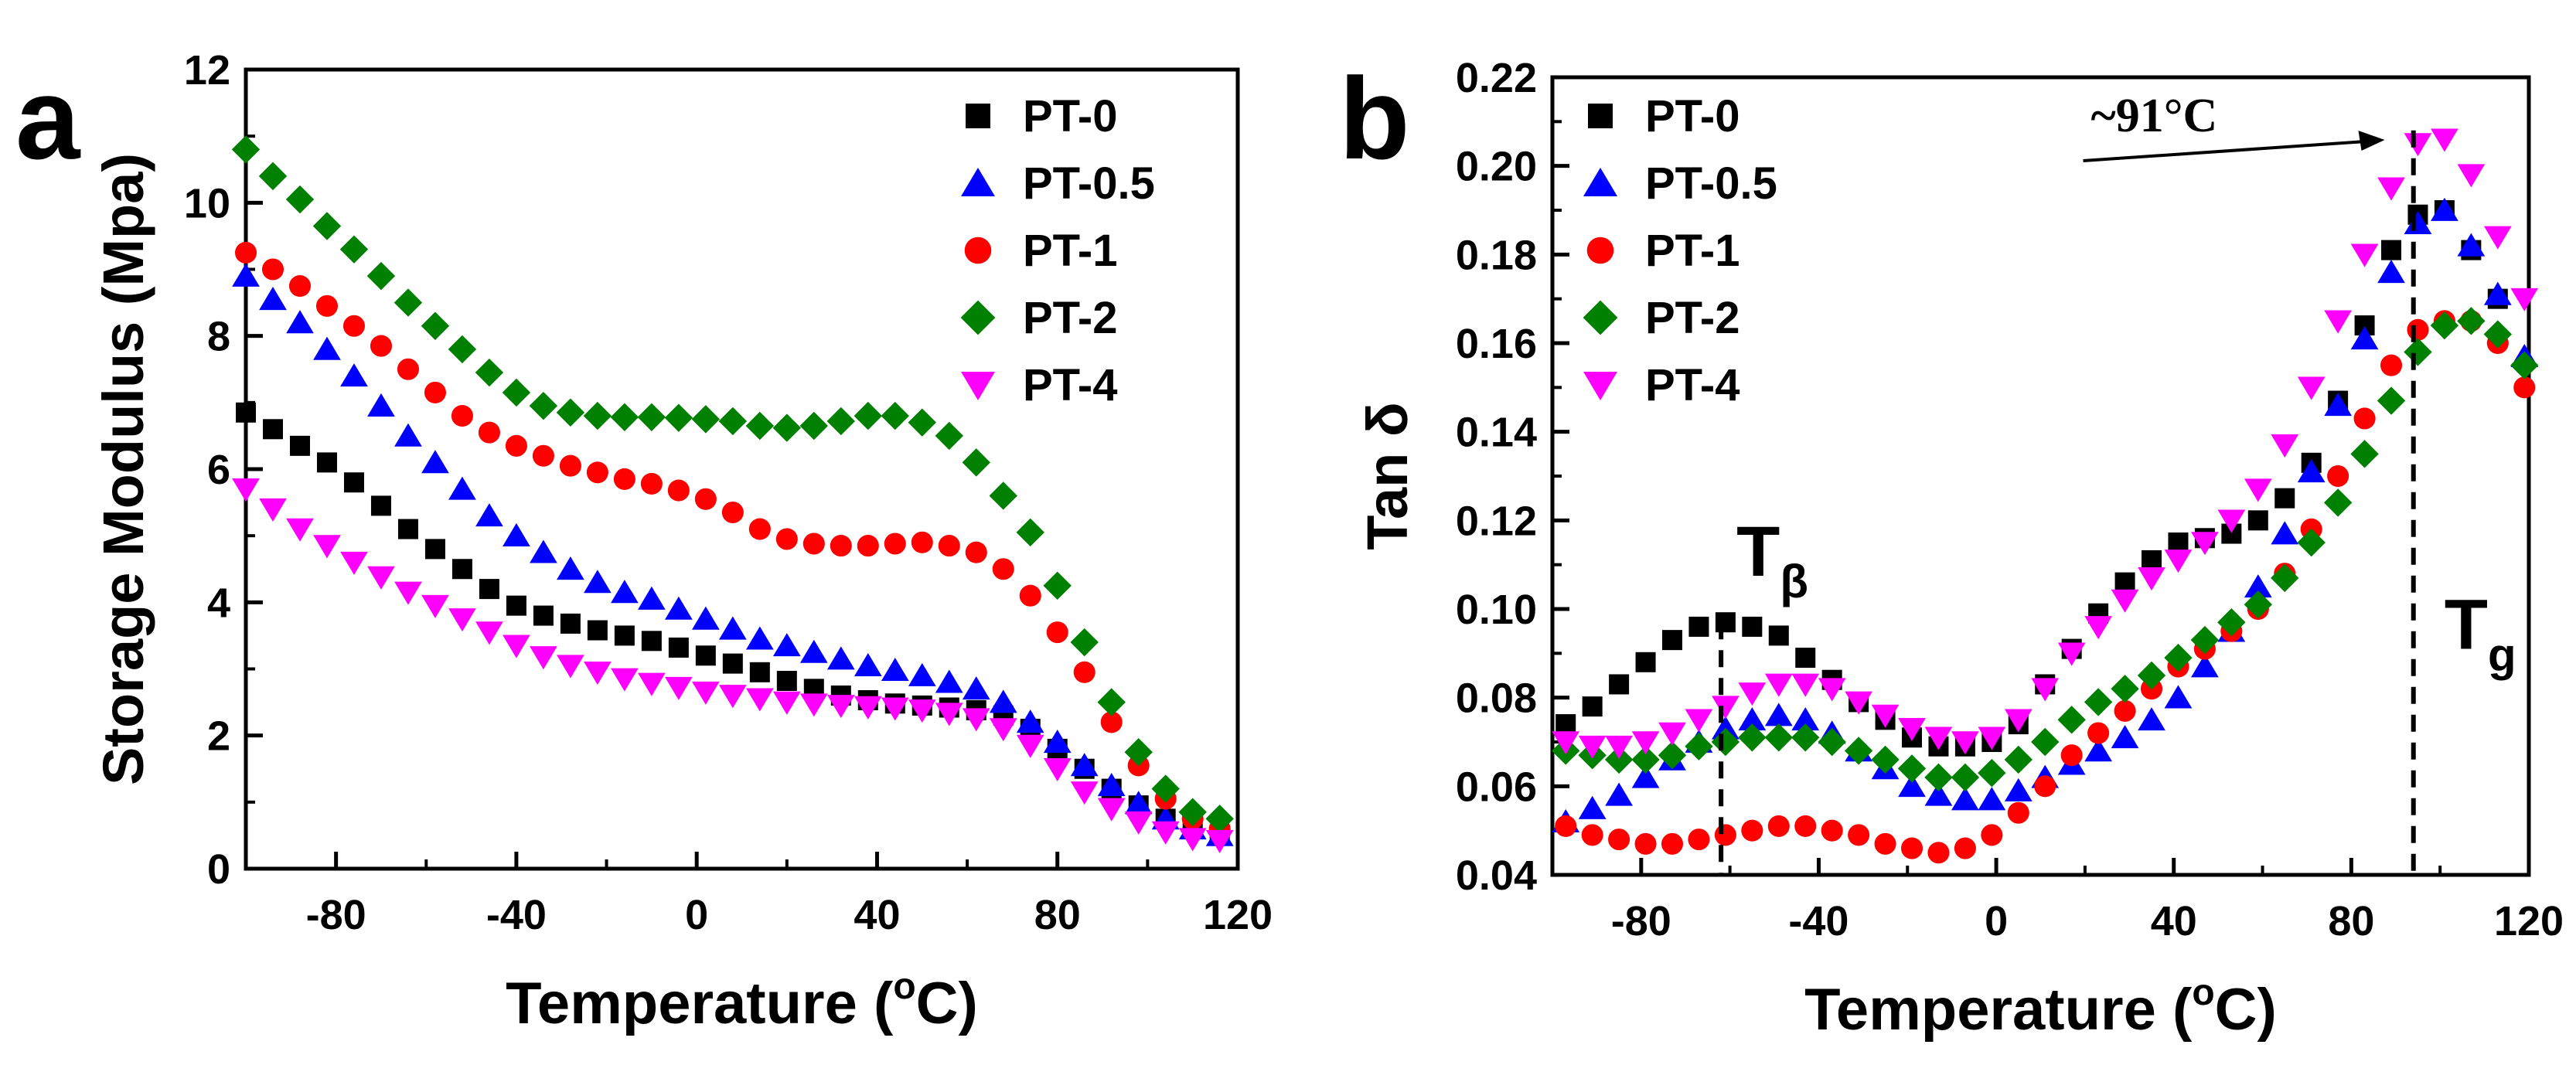  I want to click on y-tick-label: 0.22, so click(1496, 78).